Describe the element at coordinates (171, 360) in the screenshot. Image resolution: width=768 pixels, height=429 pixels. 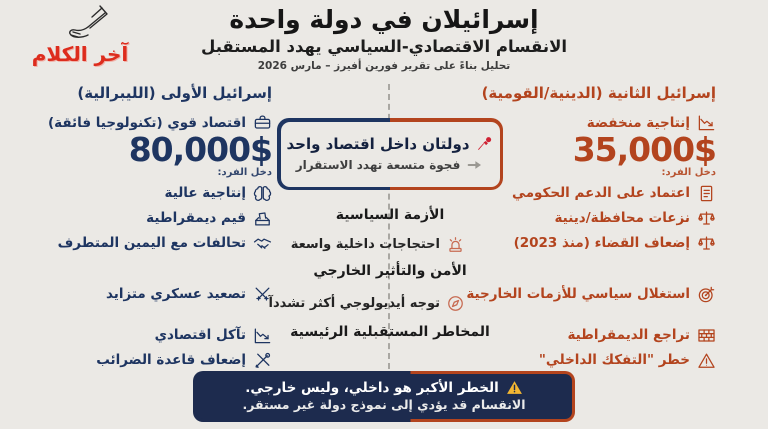
I see `risk-label: إضعاف قاعدة الضرائب` at that location.